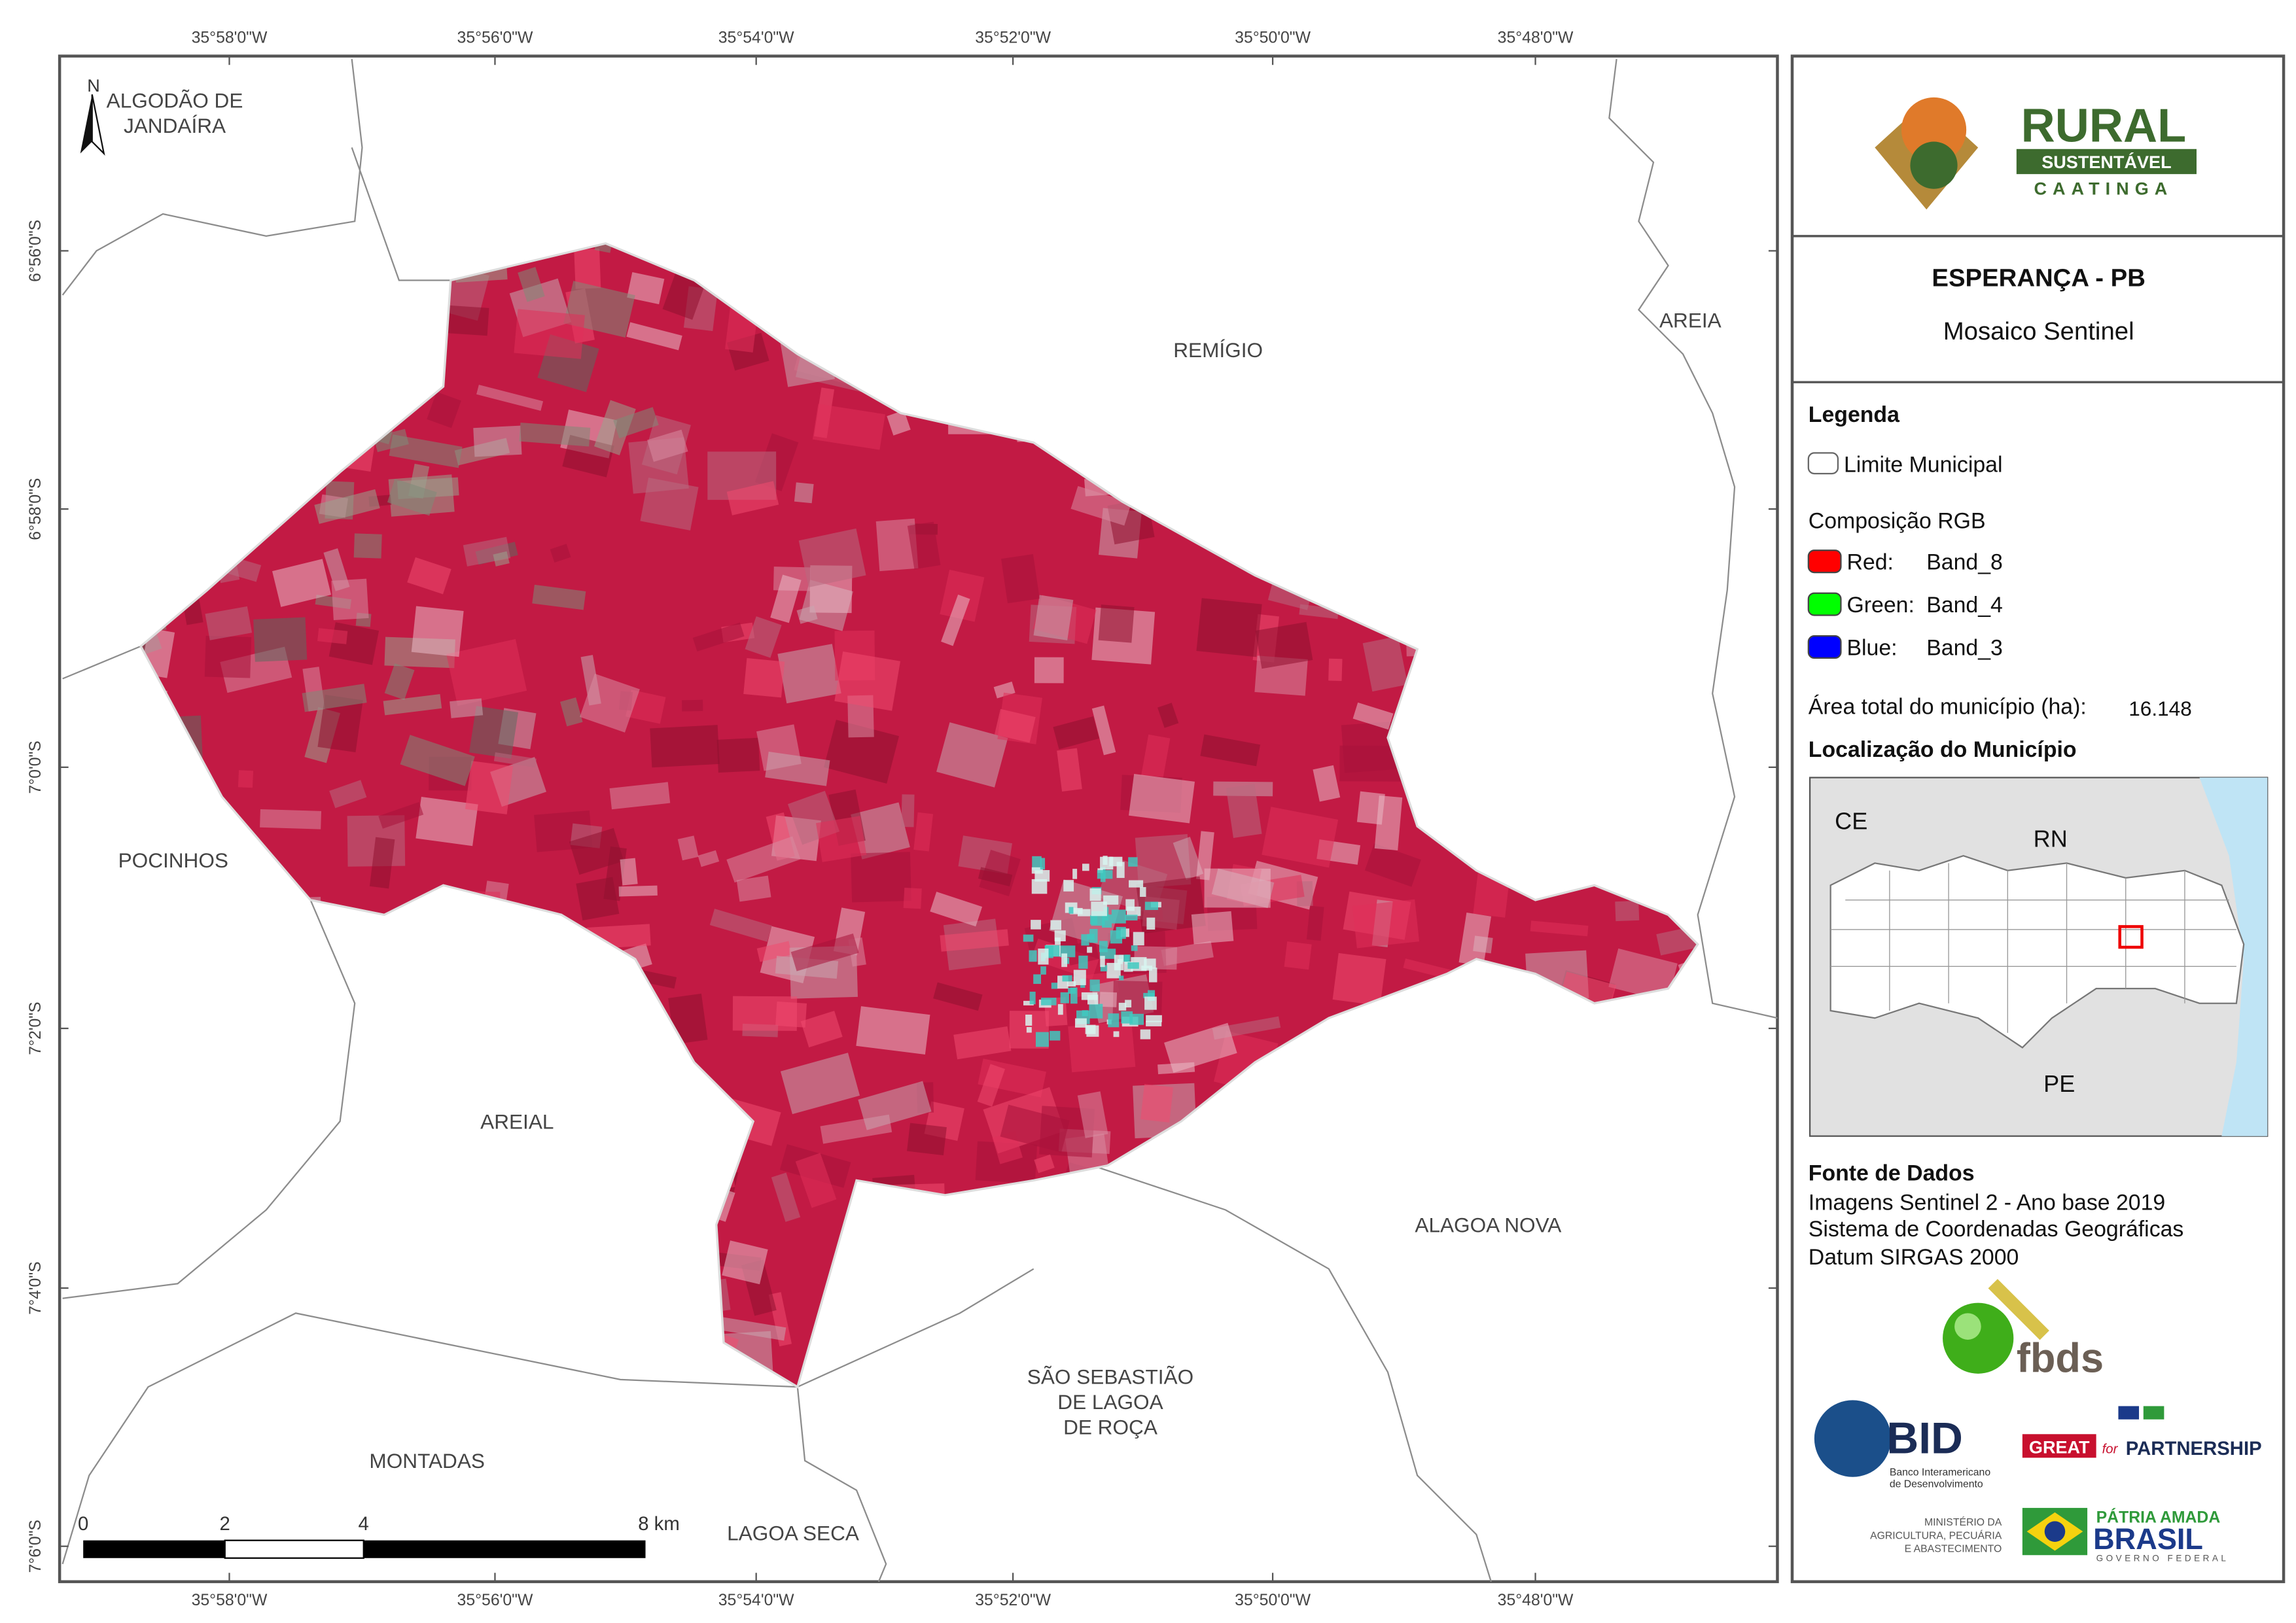 The width and height of the screenshot is (2296, 1623). I want to click on lon-label: 35°50'0"W, so click(1273, 1600).